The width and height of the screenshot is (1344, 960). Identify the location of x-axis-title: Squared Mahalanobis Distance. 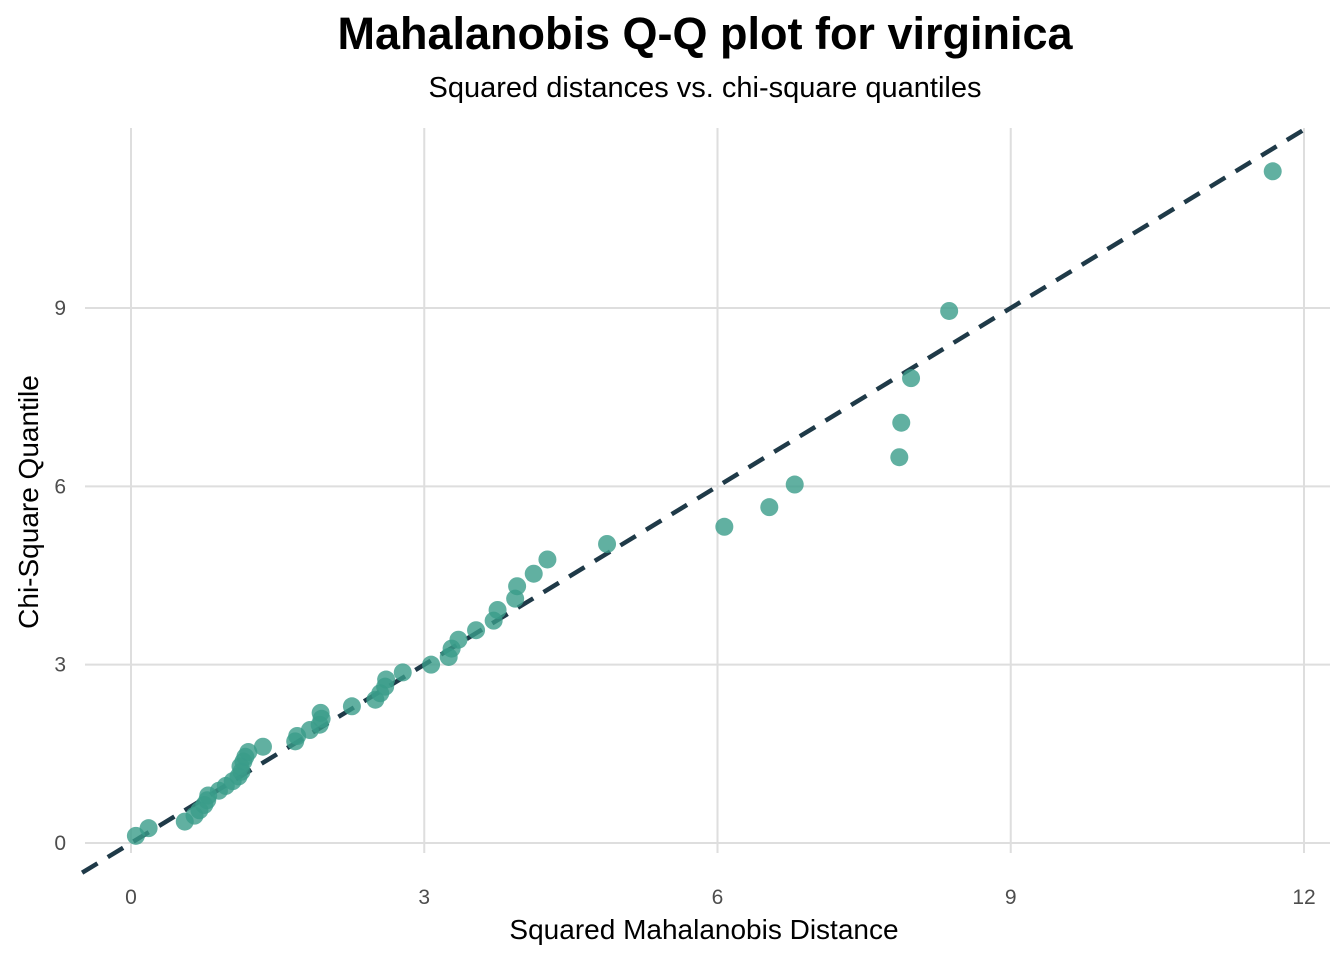
(703, 929).